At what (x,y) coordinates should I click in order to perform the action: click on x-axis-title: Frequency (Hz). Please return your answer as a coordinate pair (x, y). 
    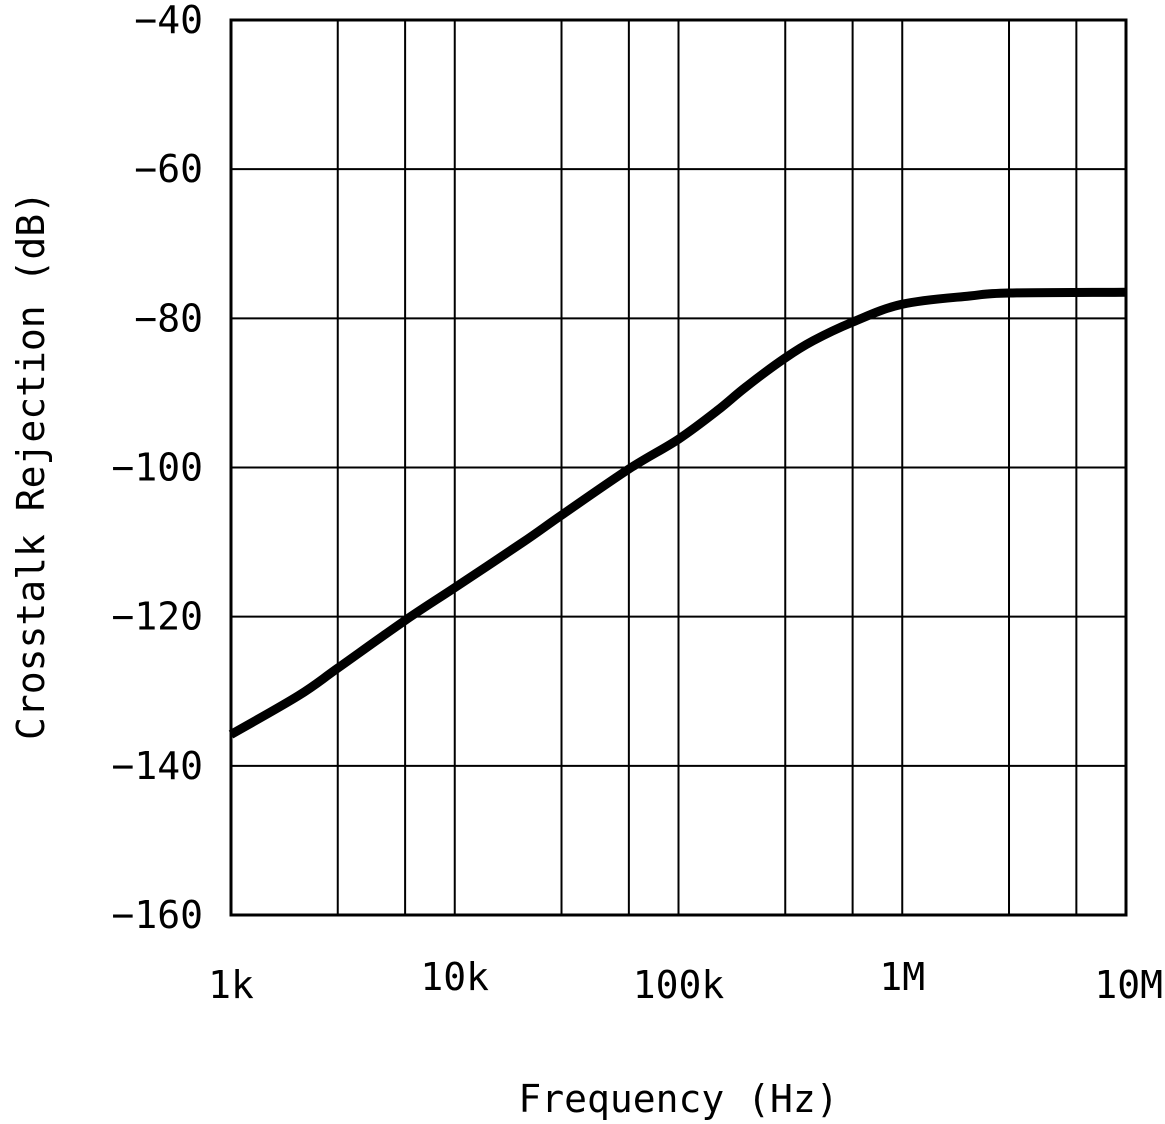
    Looking at the image, I should click on (678, 1099).